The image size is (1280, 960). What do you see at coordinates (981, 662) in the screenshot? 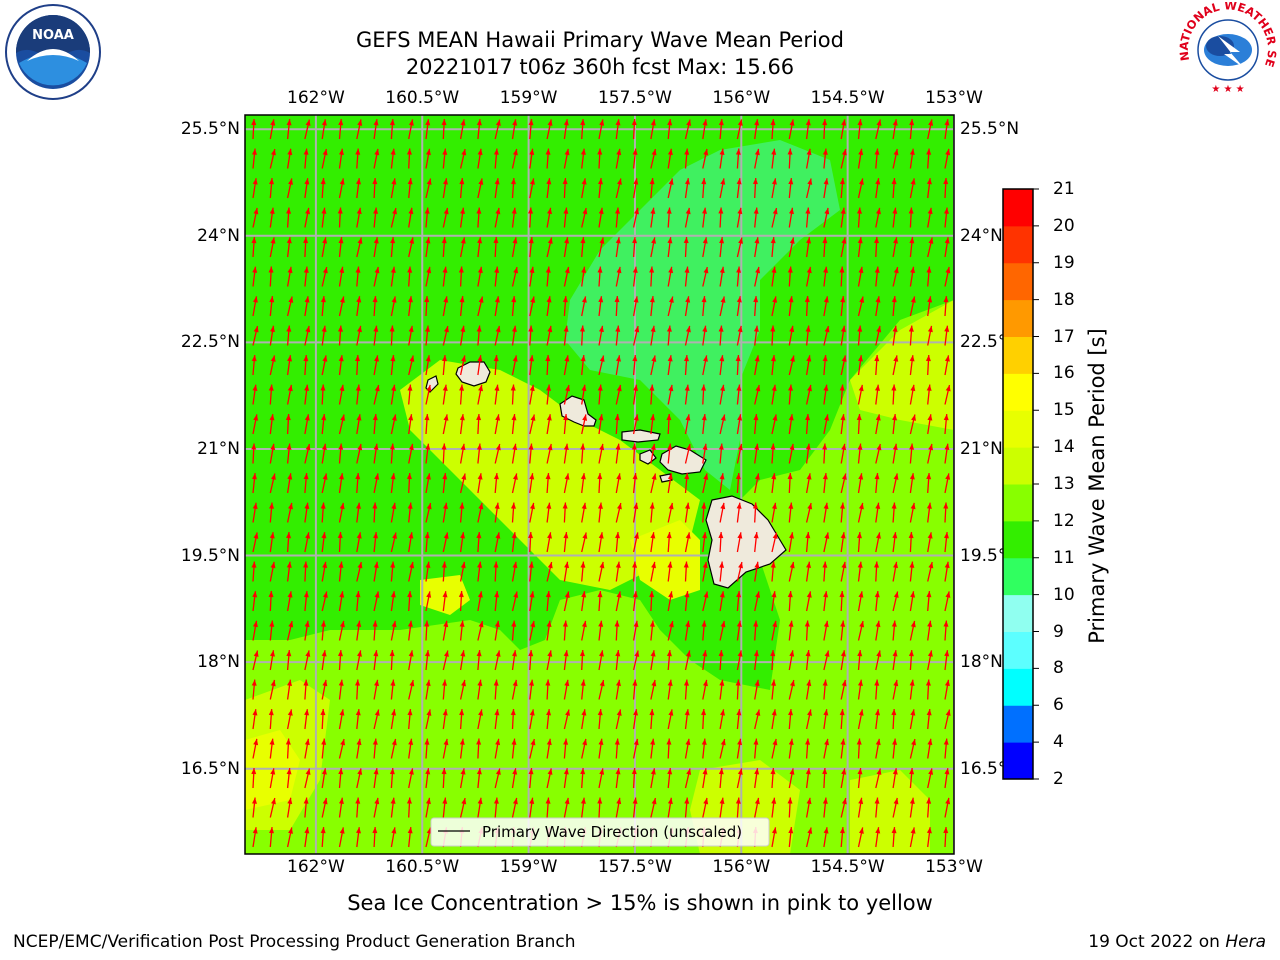
I see `lat-tick-label-right: 18°N` at bounding box center [981, 662].